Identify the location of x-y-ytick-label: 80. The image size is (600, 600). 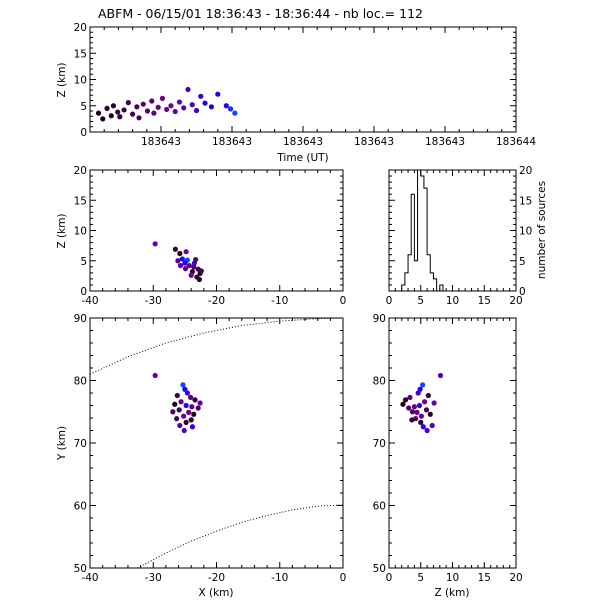
(80, 382).